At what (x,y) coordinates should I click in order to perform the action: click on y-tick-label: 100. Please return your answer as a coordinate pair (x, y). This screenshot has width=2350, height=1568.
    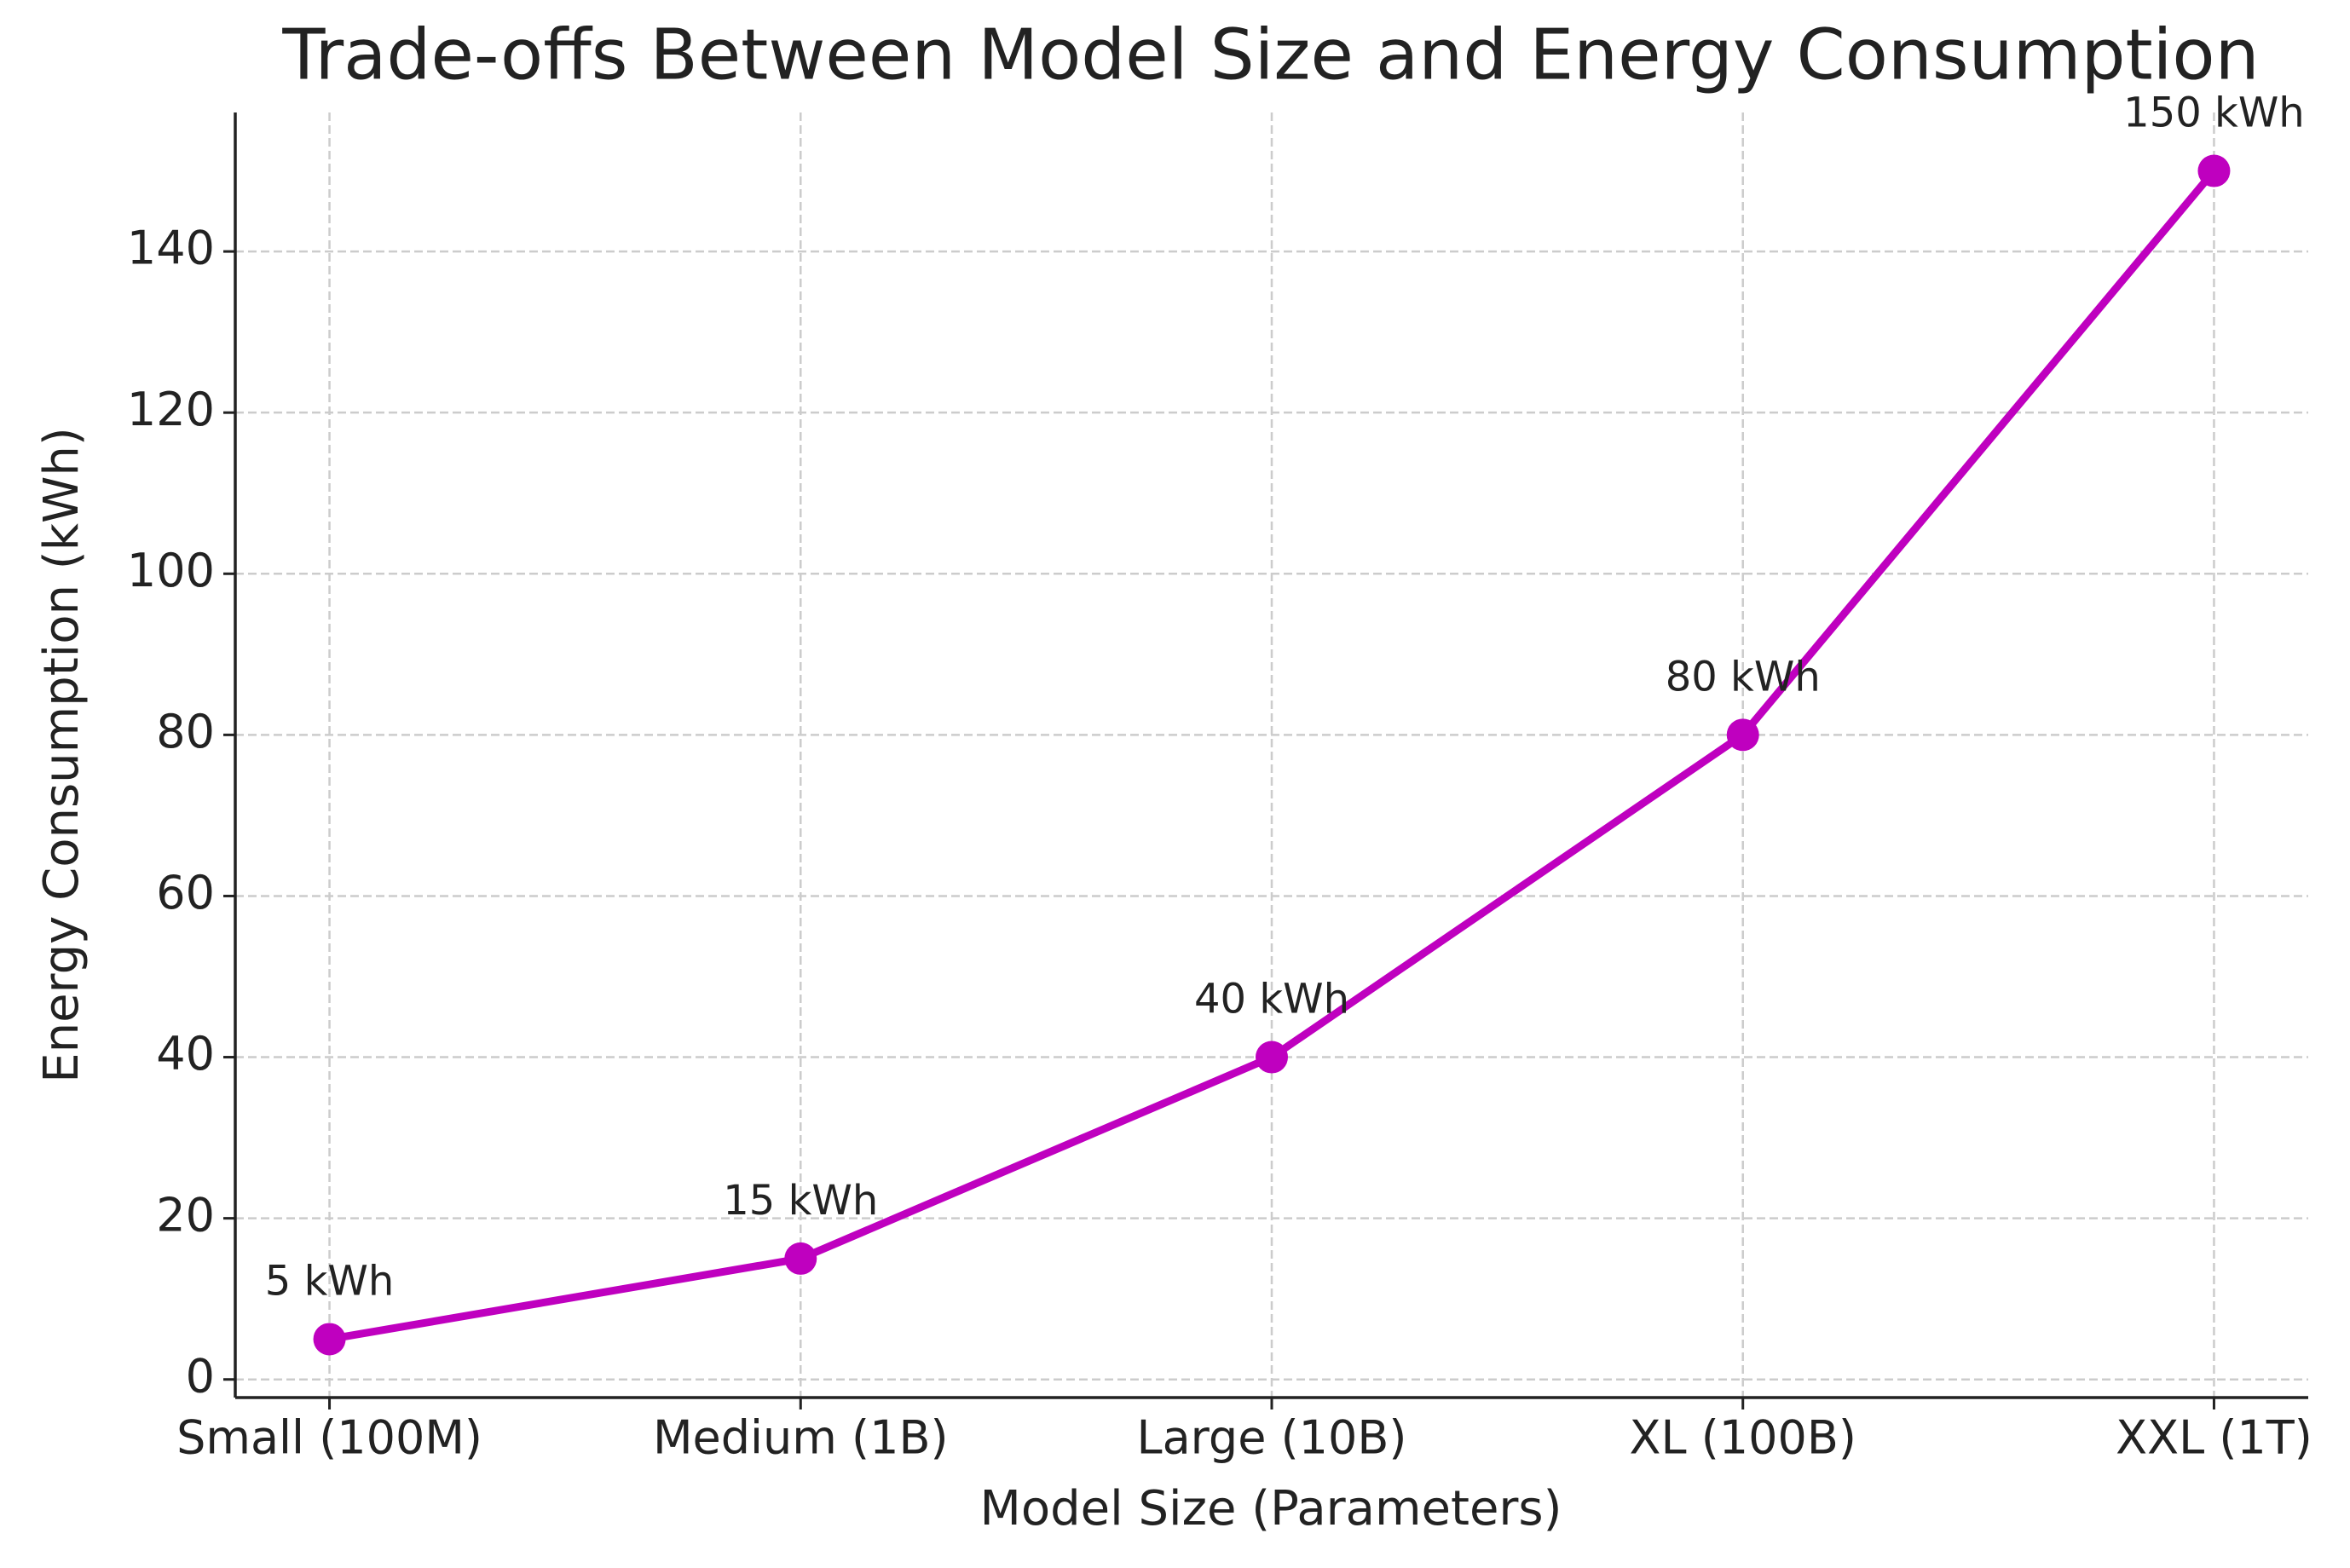
    Looking at the image, I should click on (171, 570).